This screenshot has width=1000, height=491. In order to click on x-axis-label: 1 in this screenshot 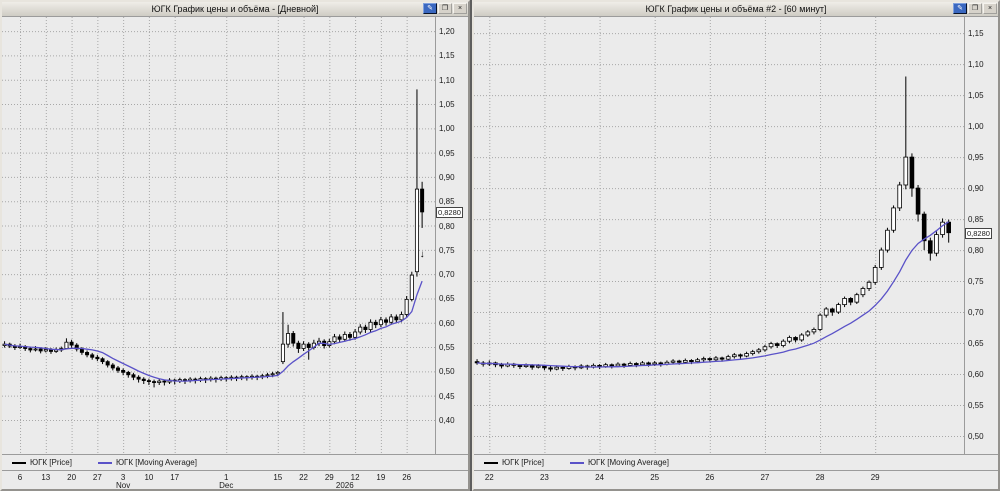, I will do `click(226, 477)`.